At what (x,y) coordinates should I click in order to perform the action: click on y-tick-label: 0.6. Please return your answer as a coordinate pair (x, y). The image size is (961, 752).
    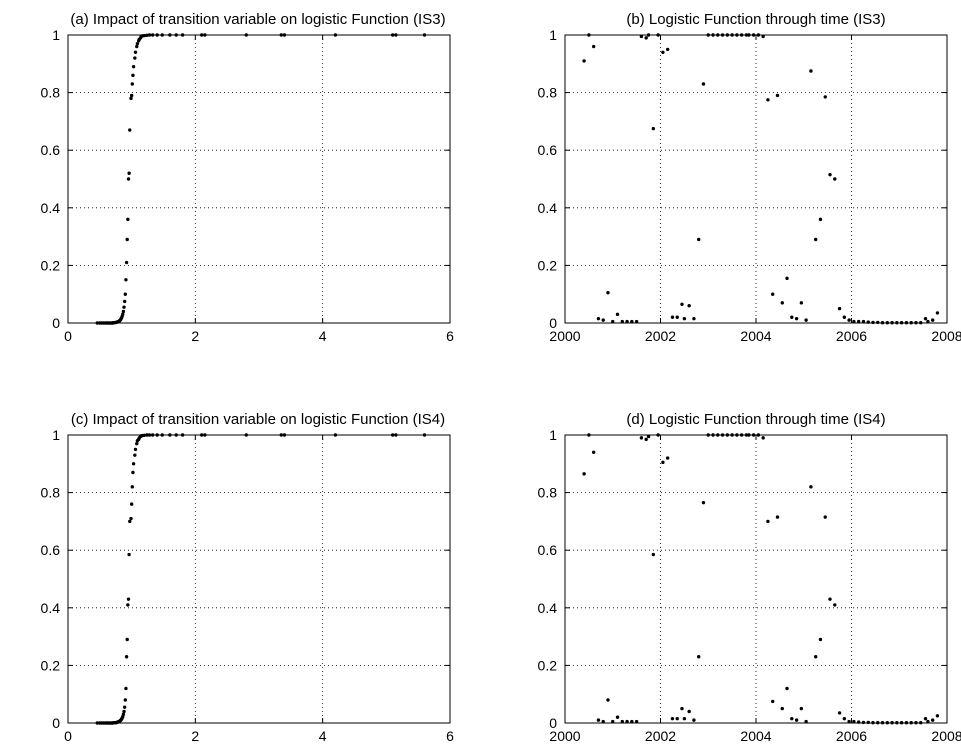
    Looking at the image, I should click on (548, 550).